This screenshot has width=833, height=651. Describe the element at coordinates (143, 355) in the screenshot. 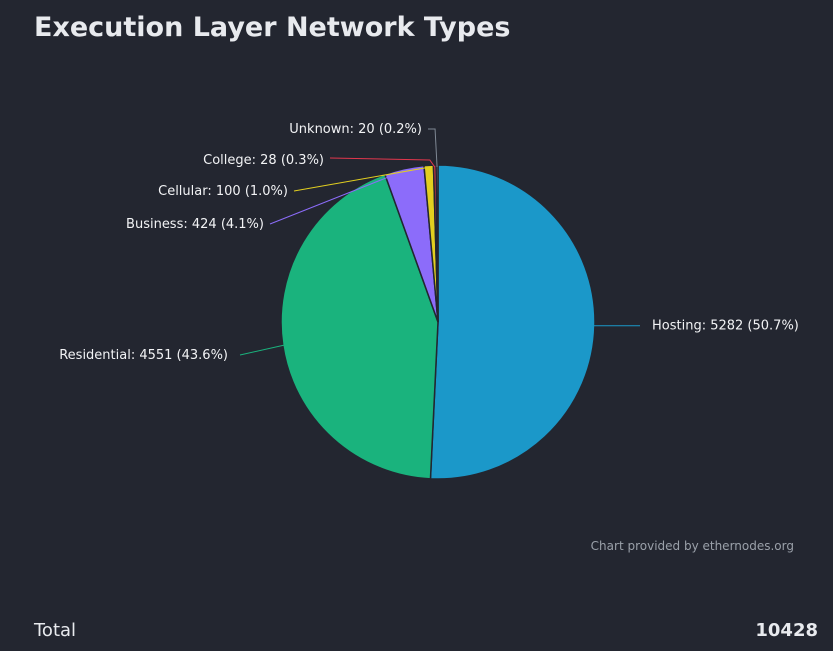

I see `data-label-residential: Residential: 4551 (43.6%)` at that location.